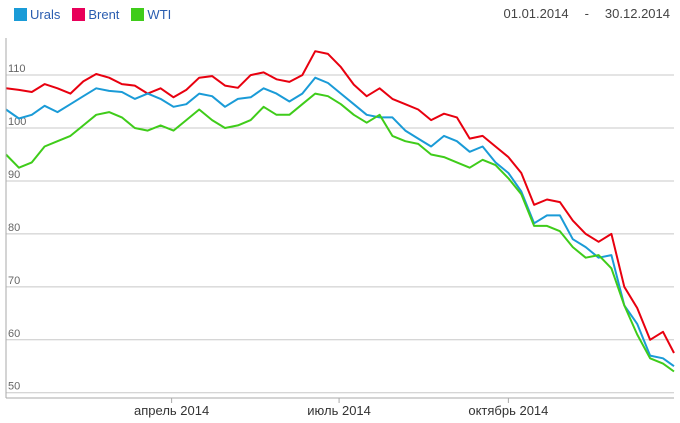  I want to click on chart-header: Urals Brent WTI 01.01.2014 - 30.12.2014, so click(340, 14).